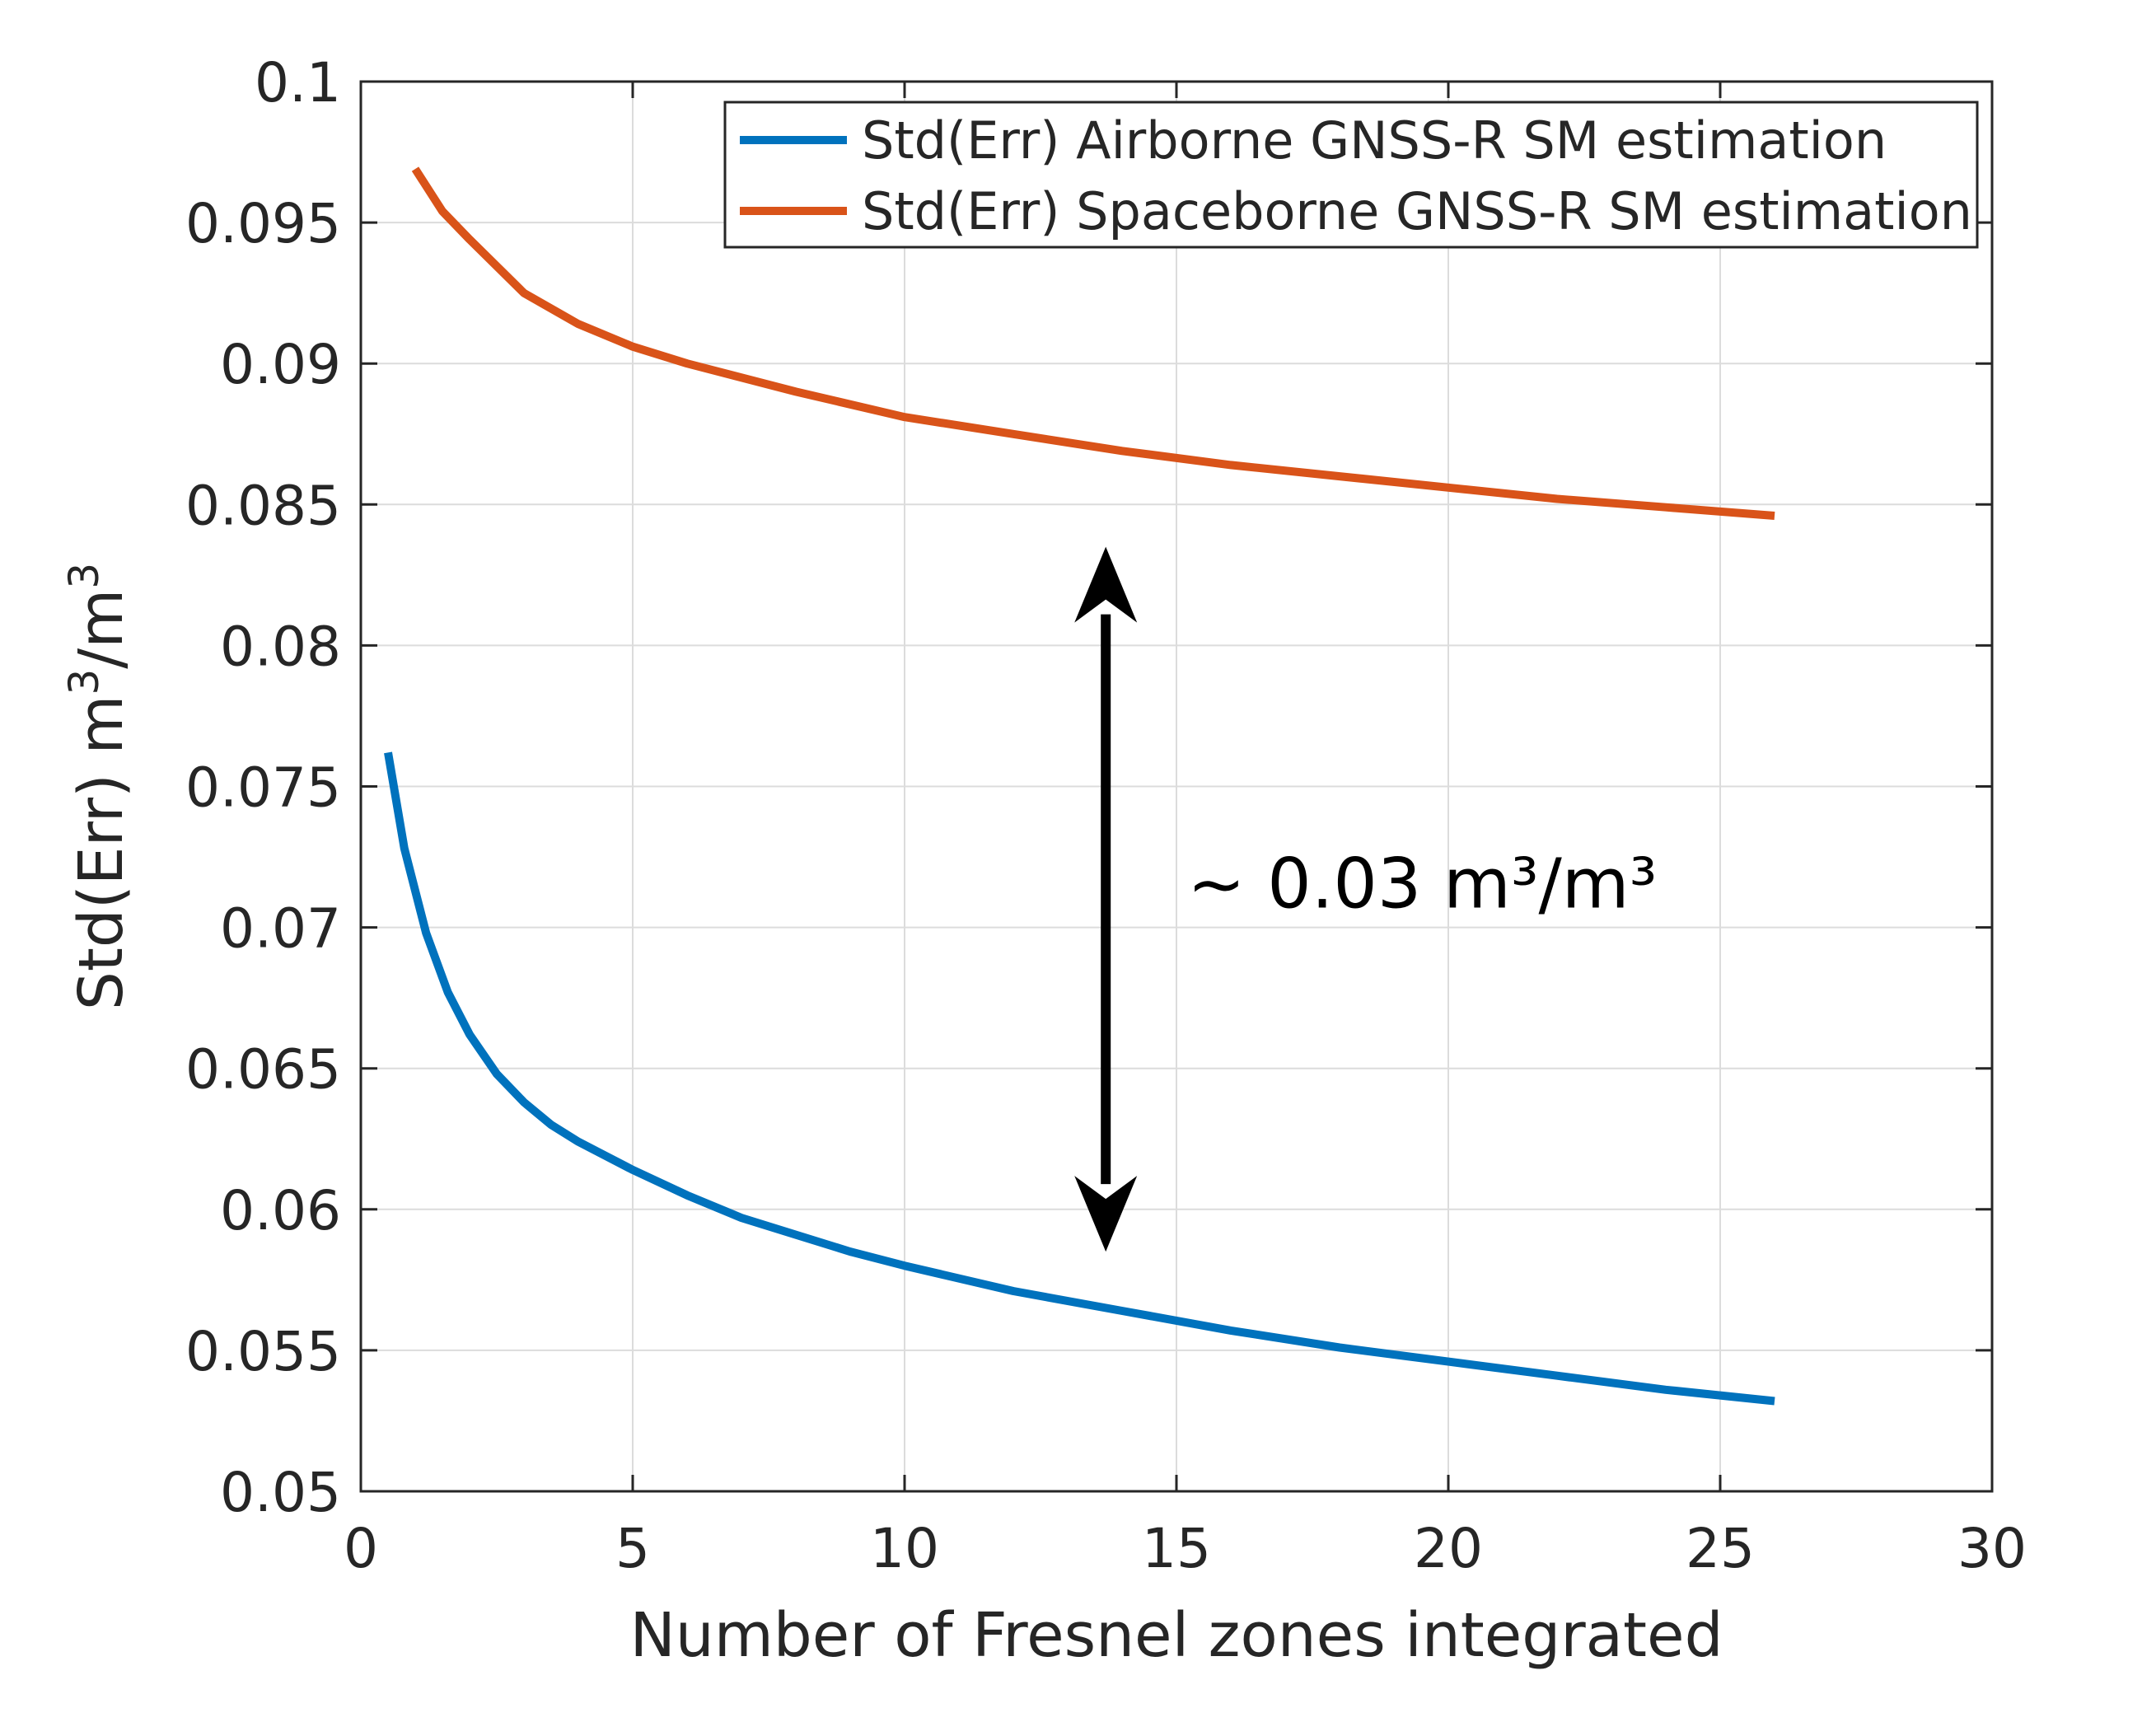 The image size is (2156, 1722). Describe the element at coordinates (1992, 1548) in the screenshot. I see `x-tick-label: 30` at that location.